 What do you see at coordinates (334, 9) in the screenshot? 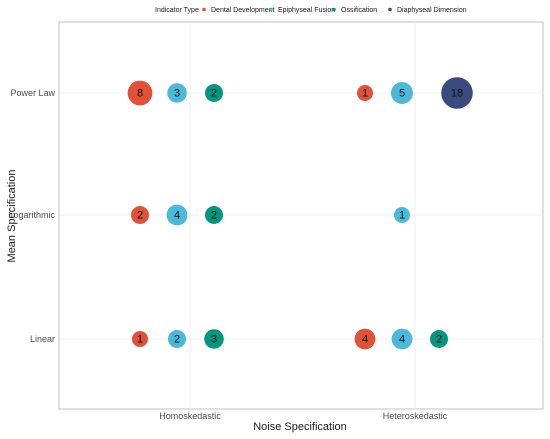
I see `legend-swatch-ossification` at bounding box center [334, 9].